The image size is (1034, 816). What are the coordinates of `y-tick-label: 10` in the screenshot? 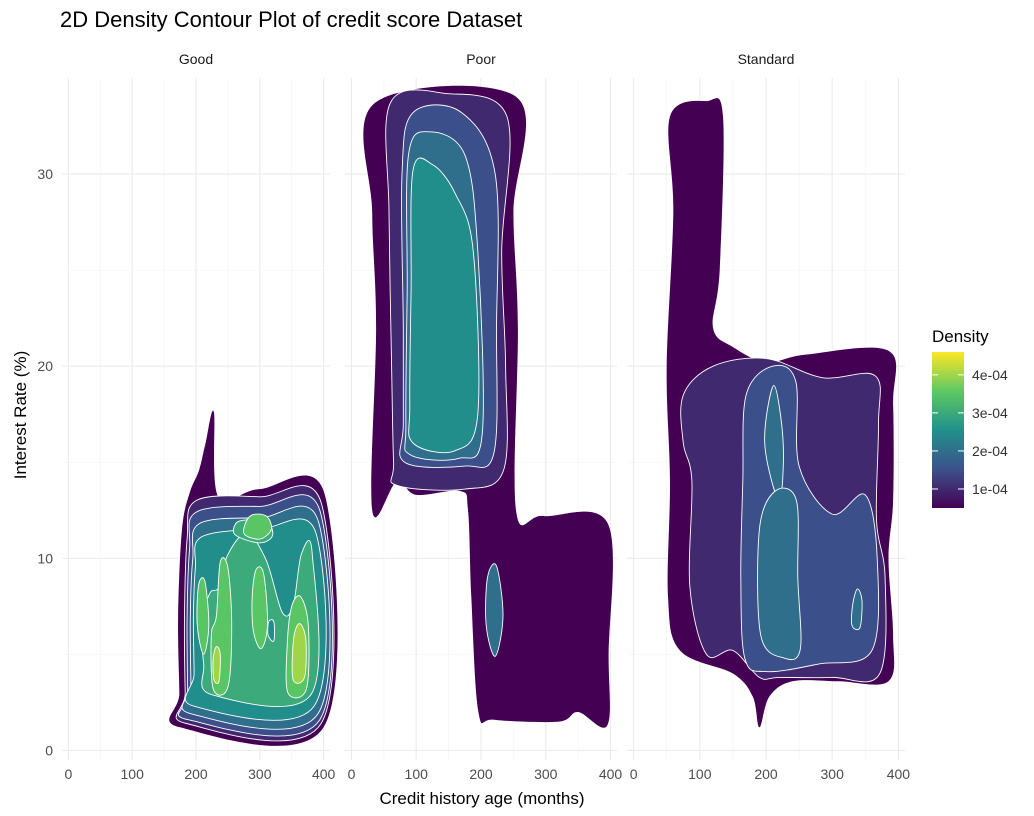 It's located at (45, 558).